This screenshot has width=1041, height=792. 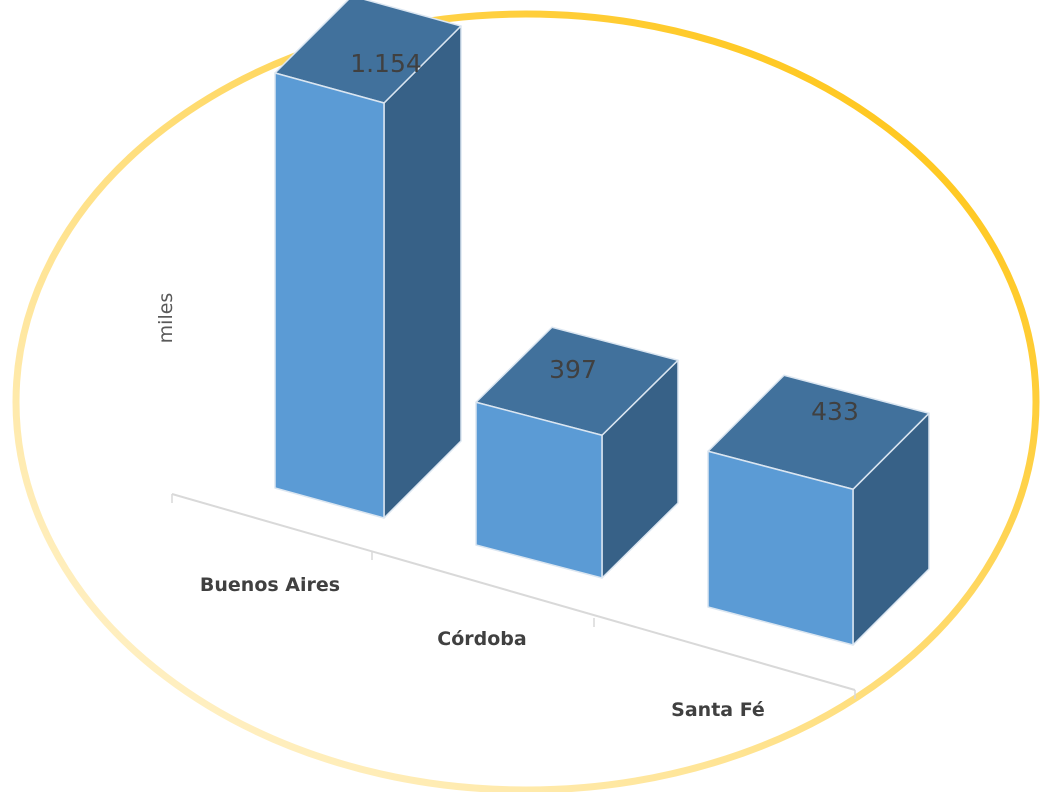 What do you see at coordinates (166, 318) in the screenshot?
I see `y-axis-title: miles` at bounding box center [166, 318].